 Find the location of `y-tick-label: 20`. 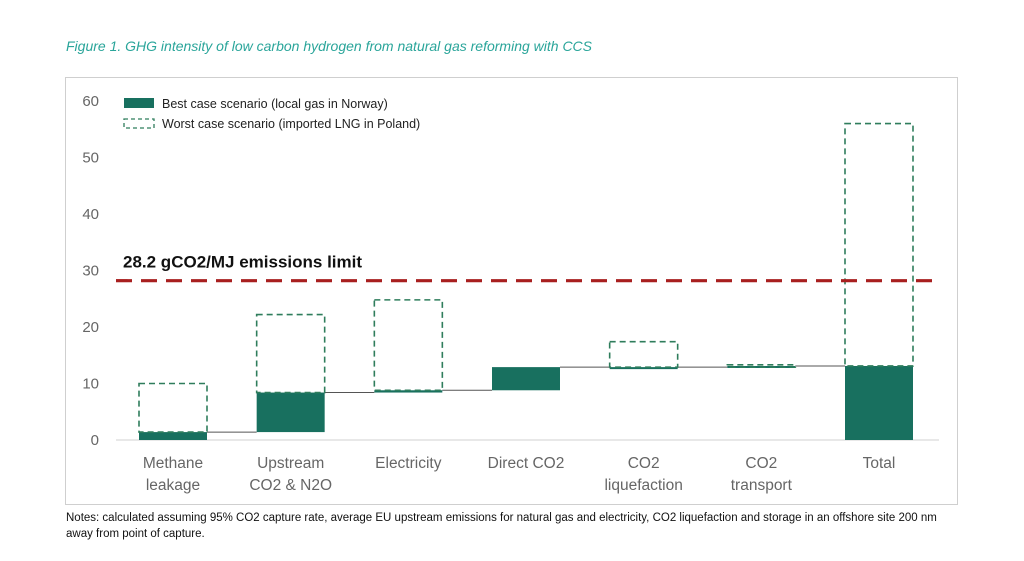

y-tick-label: 20 is located at coordinates (90, 327).